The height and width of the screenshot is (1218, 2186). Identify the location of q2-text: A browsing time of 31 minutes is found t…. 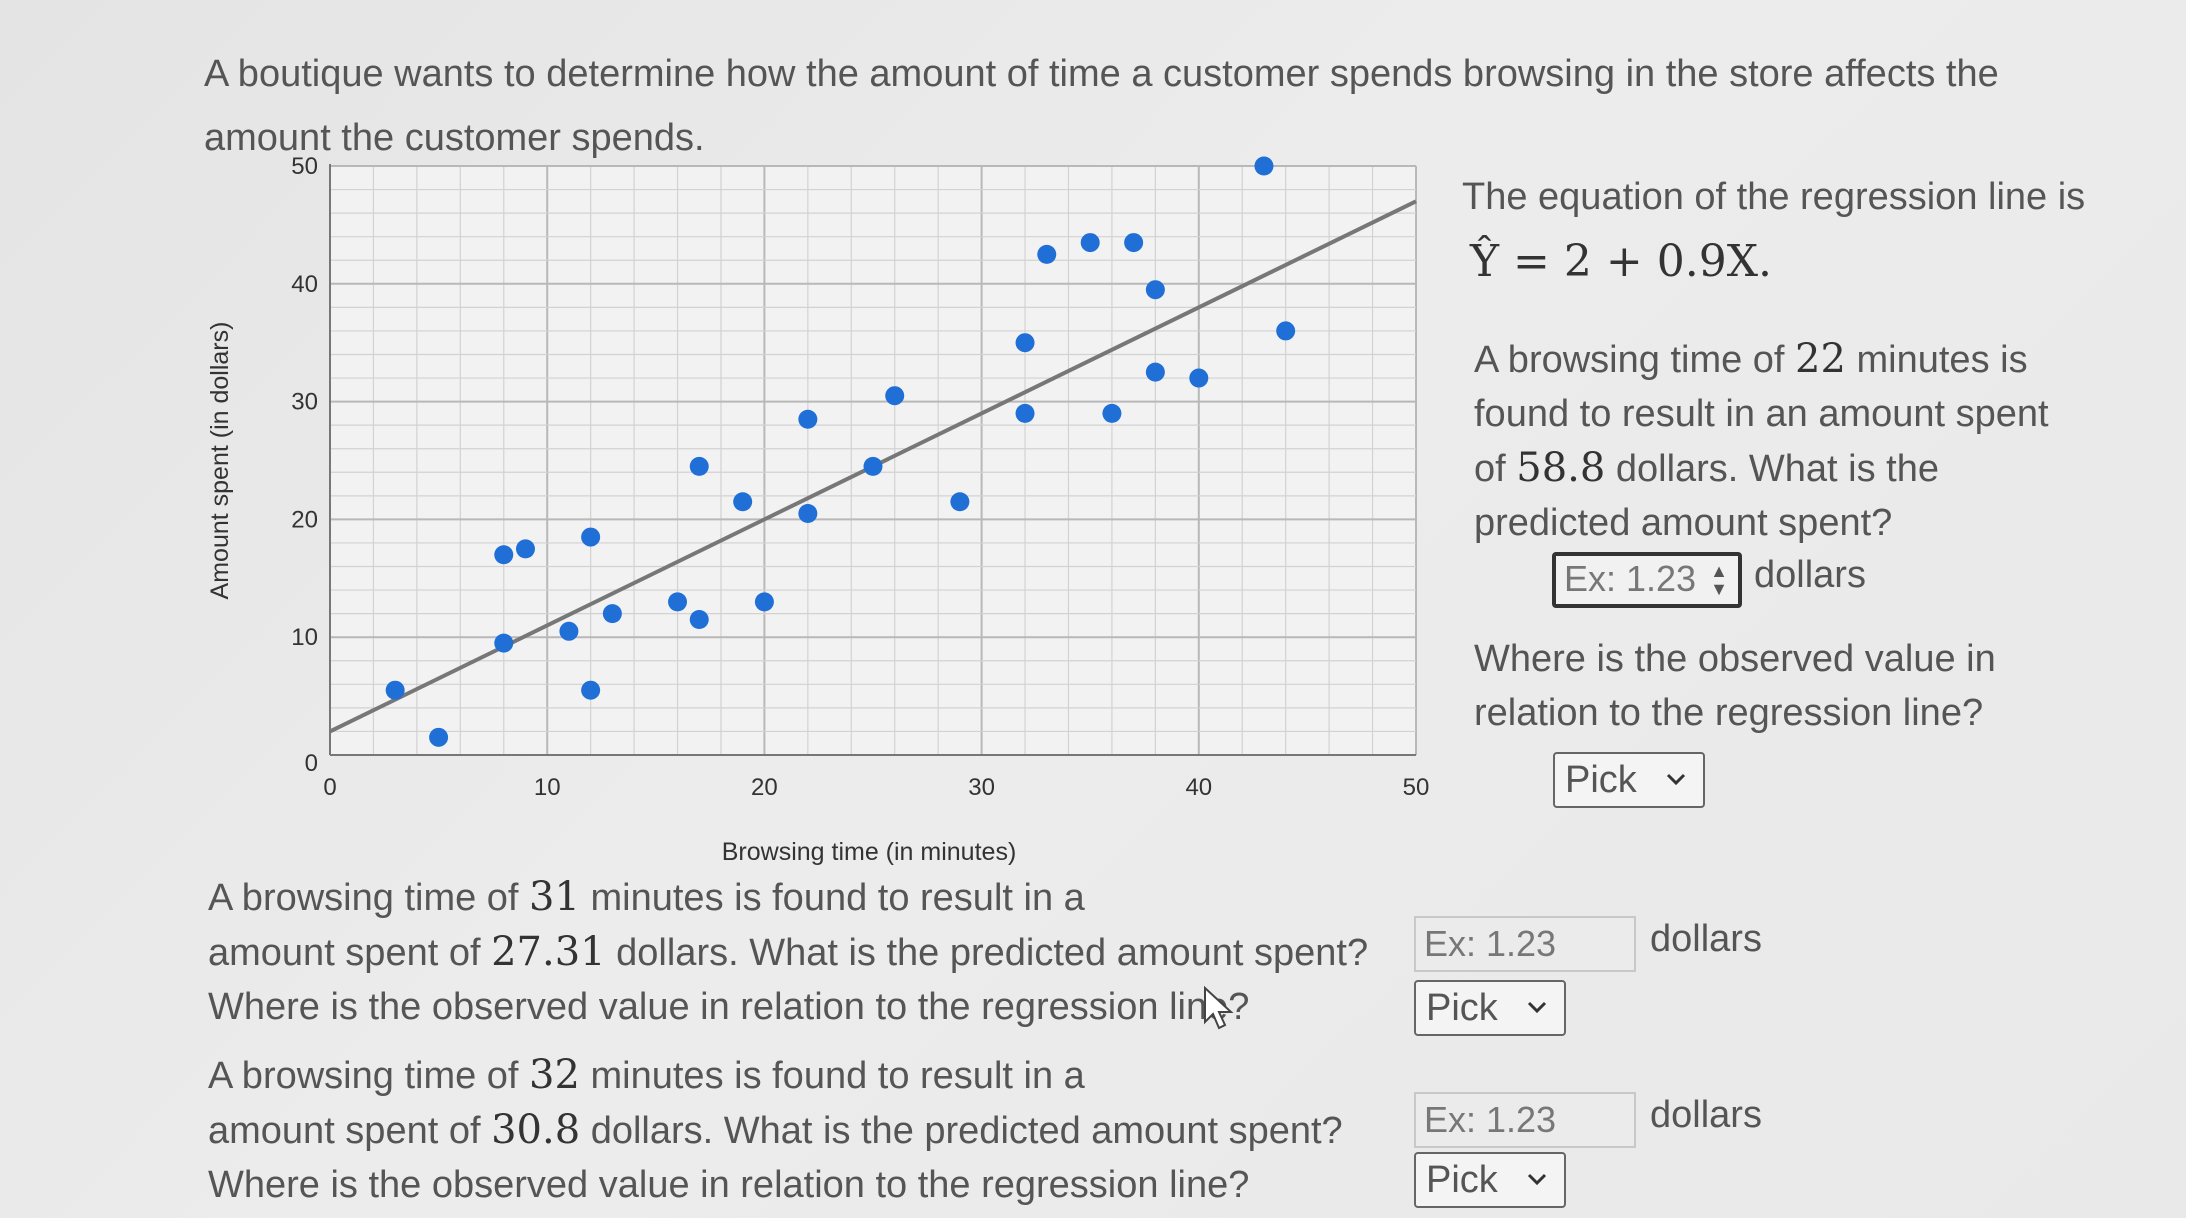
(808, 952).